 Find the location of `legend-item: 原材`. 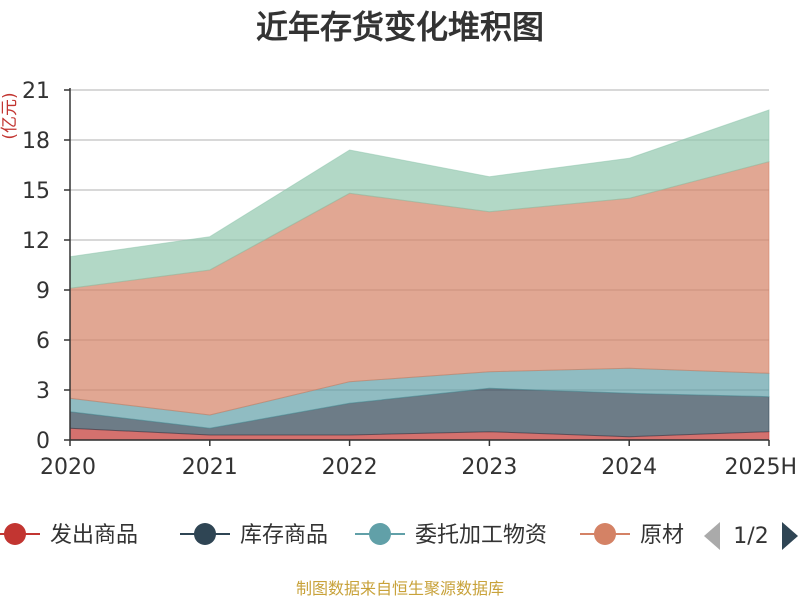

legend-item: 原材 is located at coordinates (632, 535).